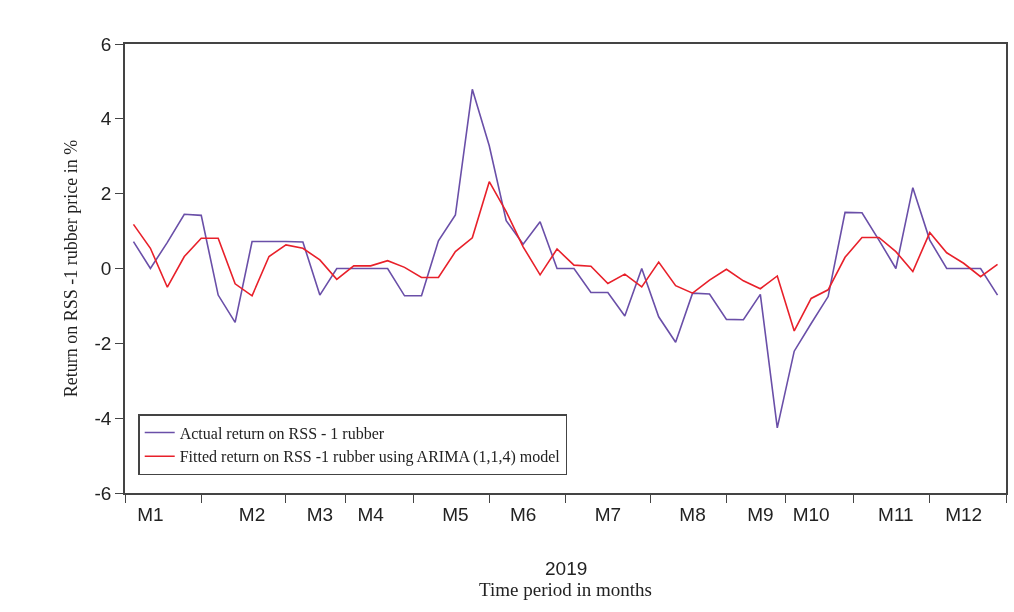 The width and height of the screenshot is (1014, 612). What do you see at coordinates (282, 433) in the screenshot?
I see `legend-label: Actual return on RSS - 1 rubber` at bounding box center [282, 433].